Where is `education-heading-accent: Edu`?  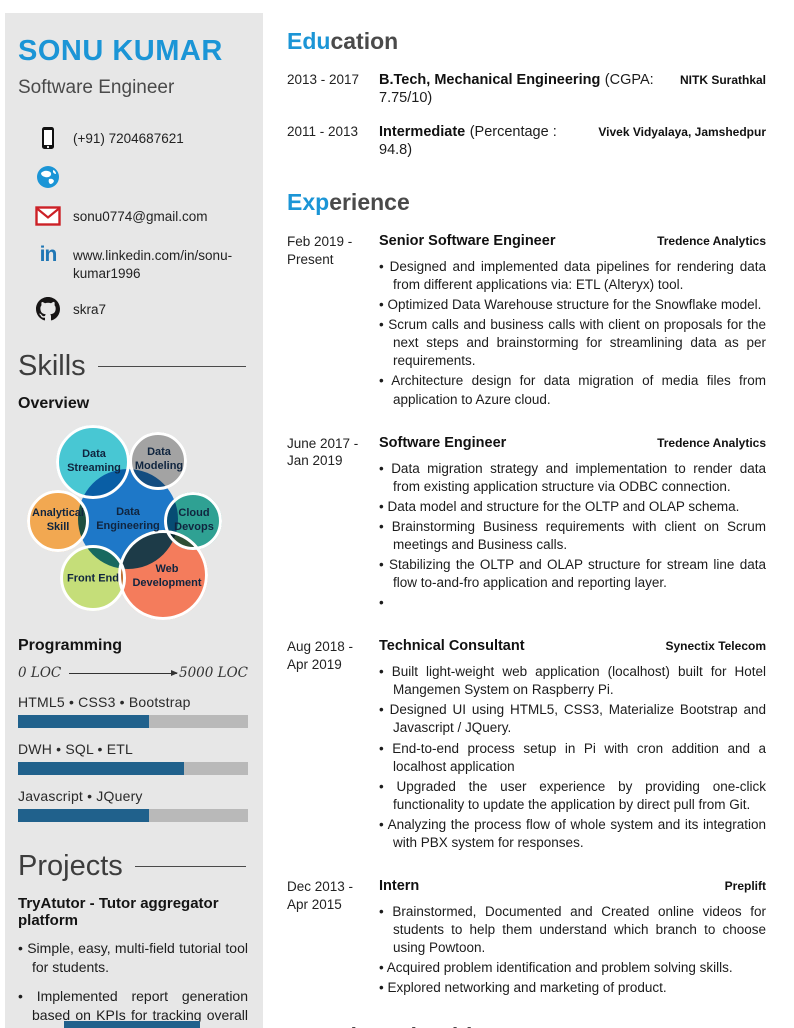 education-heading-accent: Edu is located at coordinates (309, 41).